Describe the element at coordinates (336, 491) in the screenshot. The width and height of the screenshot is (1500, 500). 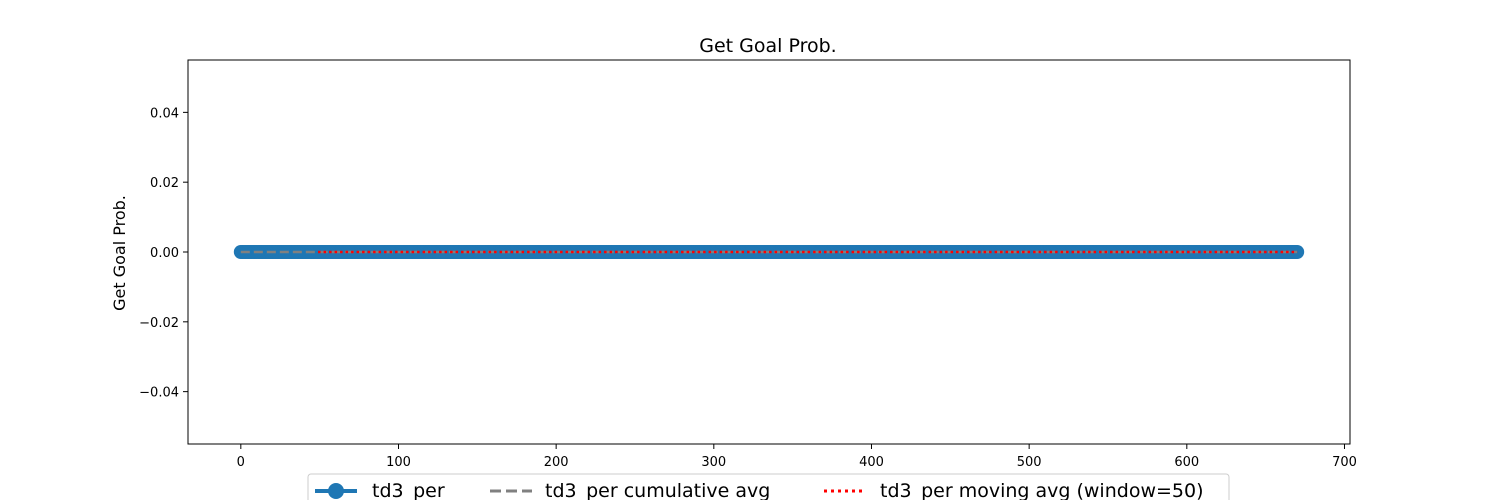
I see `legend-marker-td3-per` at that location.